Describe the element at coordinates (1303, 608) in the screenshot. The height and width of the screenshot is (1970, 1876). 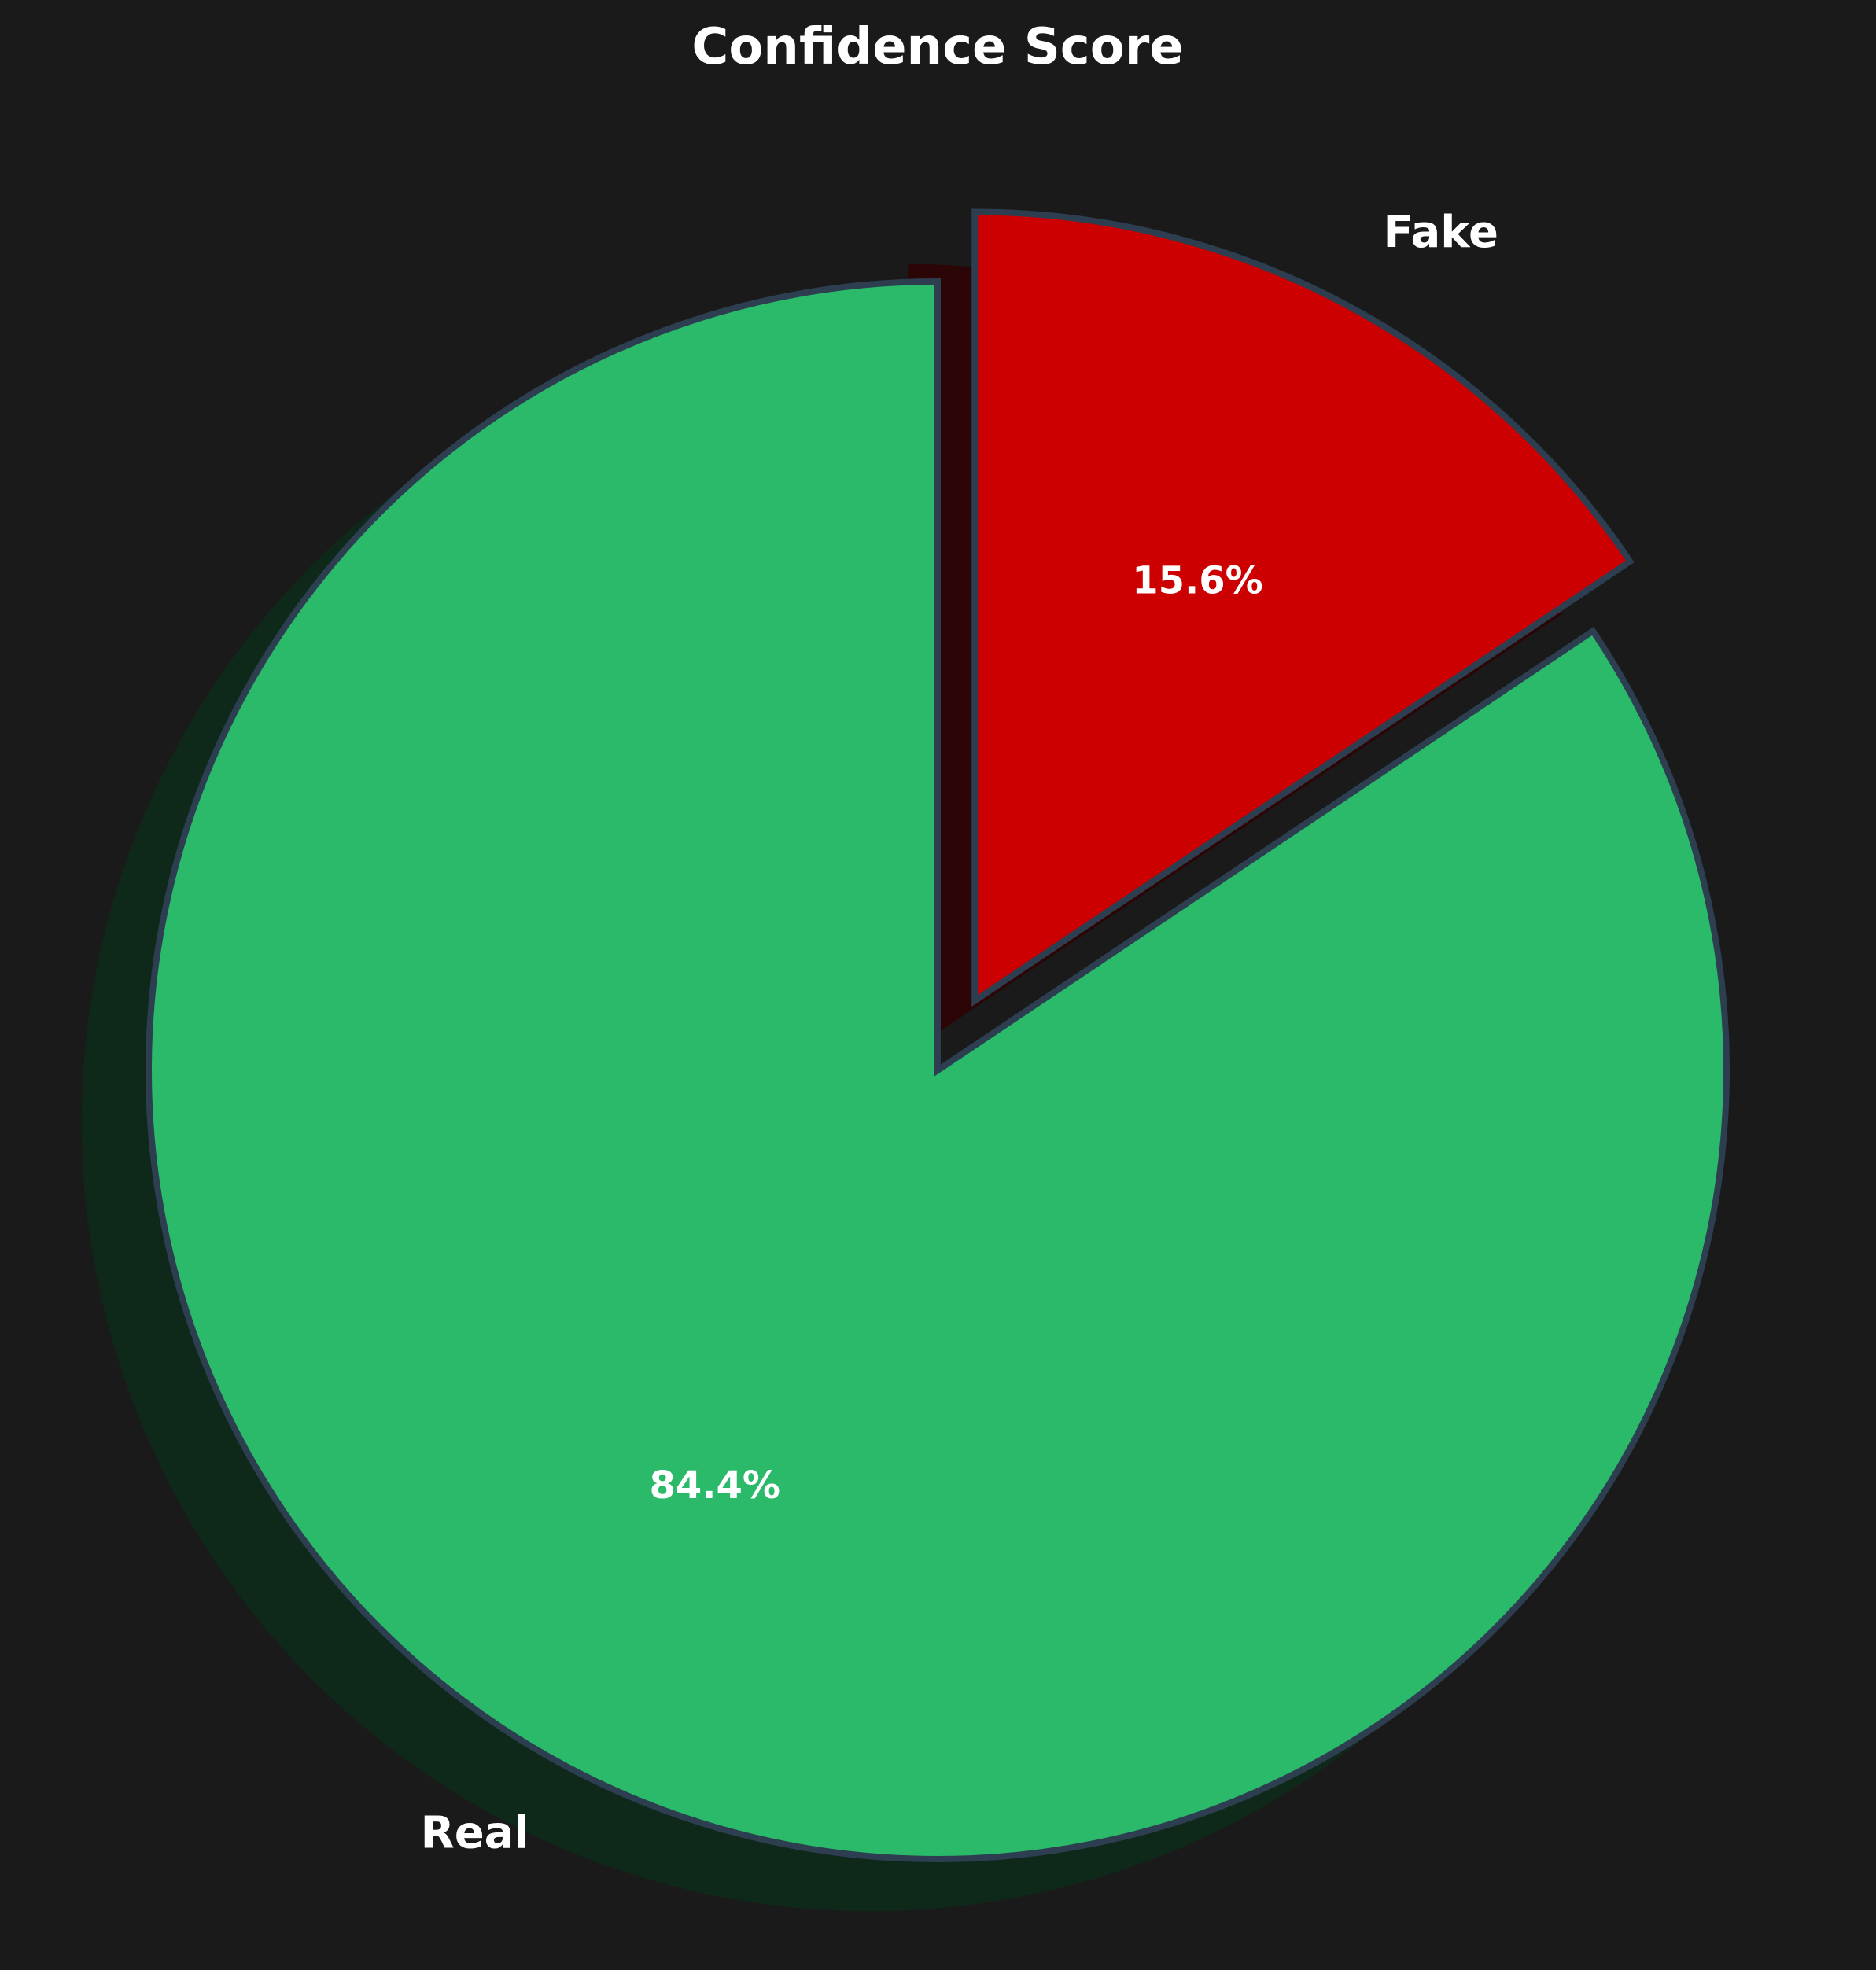
I see `pie-slice-fake` at that location.